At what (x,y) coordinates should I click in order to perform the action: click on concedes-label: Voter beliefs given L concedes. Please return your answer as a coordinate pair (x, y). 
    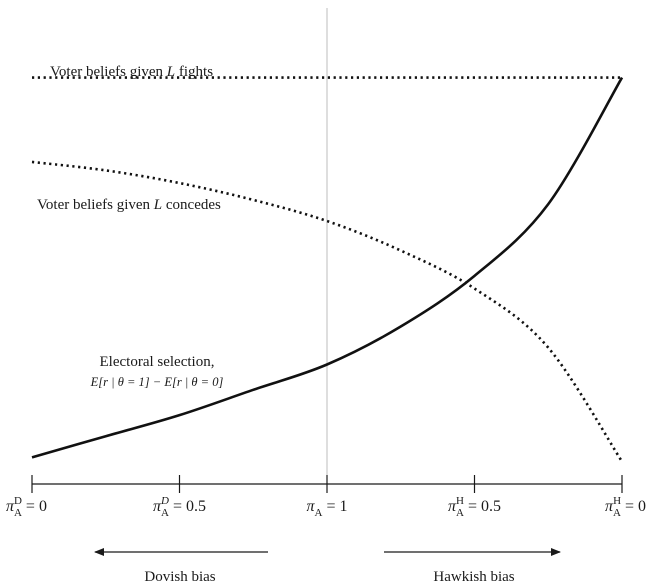
    Looking at the image, I should click on (129, 205).